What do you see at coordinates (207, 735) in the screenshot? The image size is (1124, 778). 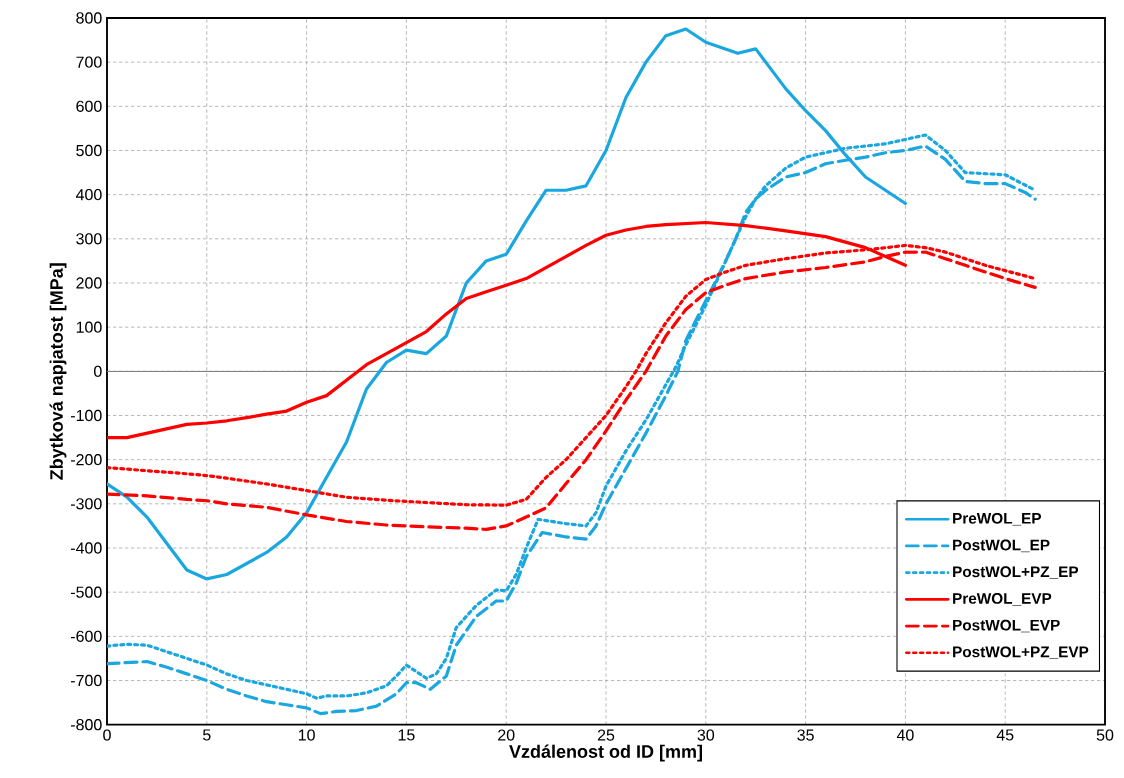 I see `x-tick-label: 5` at bounding box center [207, 735].